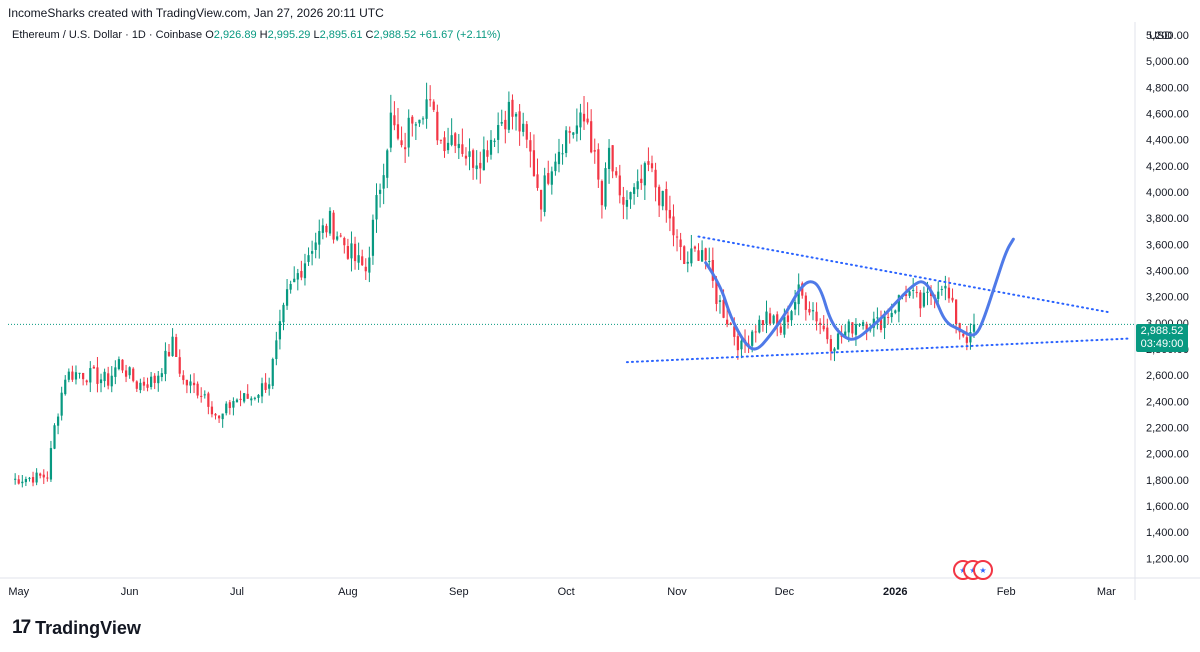  Describe the element at coordinates (1162, 338) in the screenshot. I see `last-price-tag: 2,988.52 03:49:00` at that location.